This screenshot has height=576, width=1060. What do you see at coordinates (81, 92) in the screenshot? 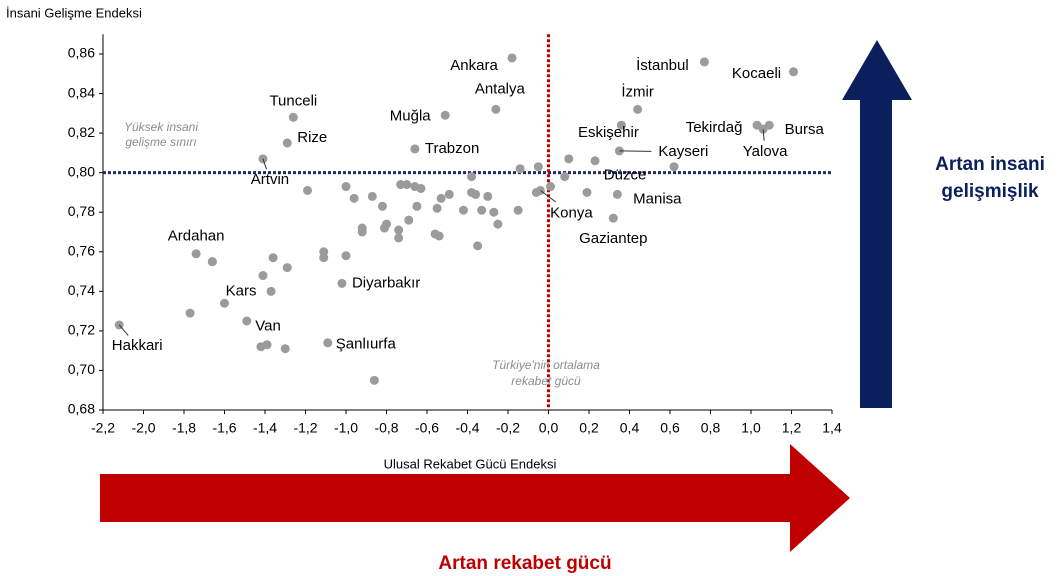
I see `y-tick-label: 0,84` at bounding box center [81, 92].